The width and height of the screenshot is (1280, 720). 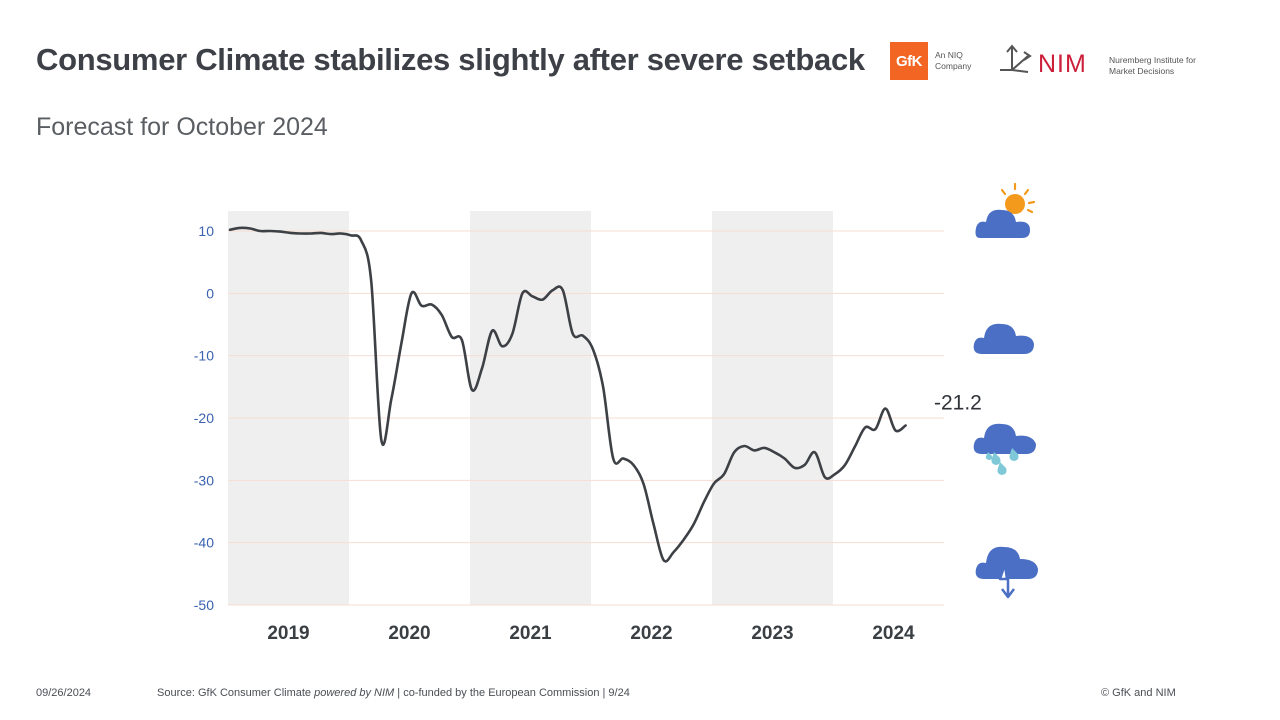 What do you see at coordinates (958, 402) in the screenshot?
I see `last-value-label: -21.2` at bounding box center [958, 402].